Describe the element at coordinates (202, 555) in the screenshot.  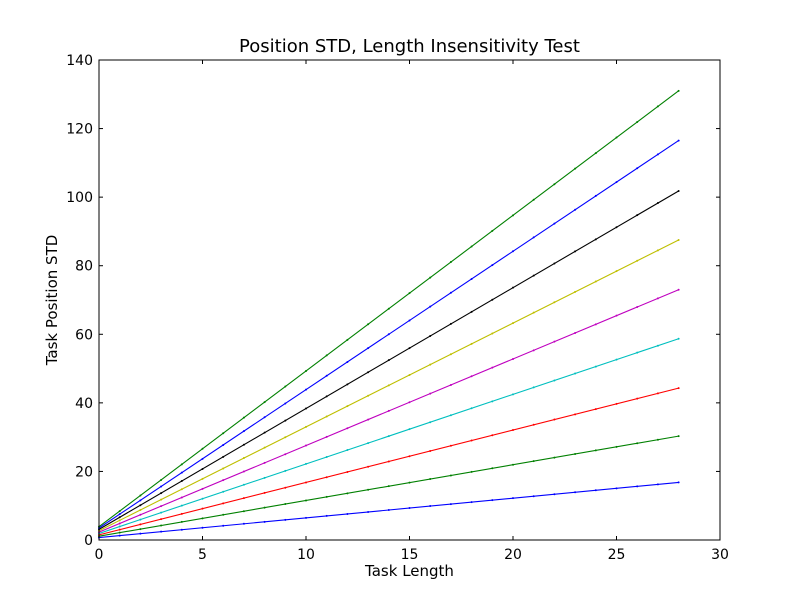
I see `x-tick-label: 5` at that location.